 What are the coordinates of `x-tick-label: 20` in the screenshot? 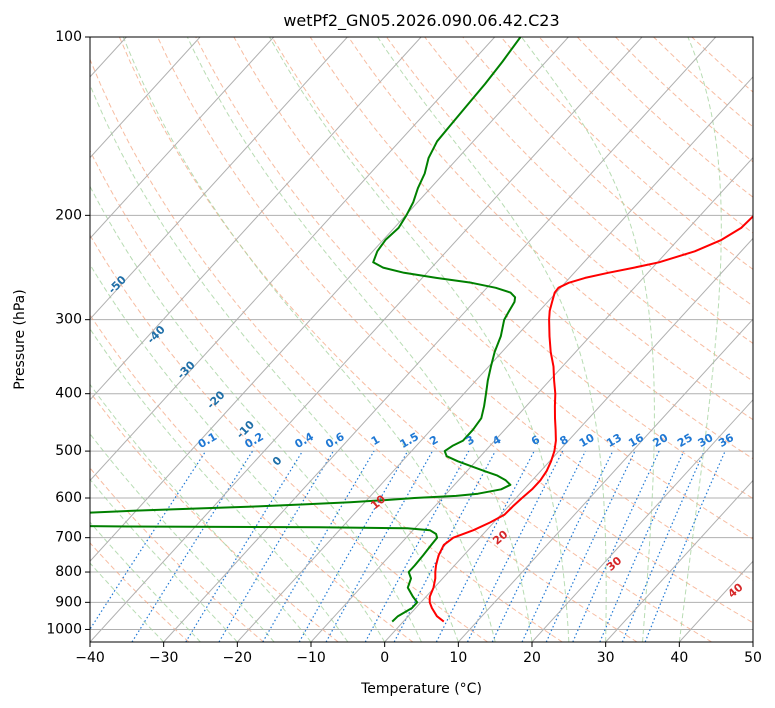 It's located at (532, 658).